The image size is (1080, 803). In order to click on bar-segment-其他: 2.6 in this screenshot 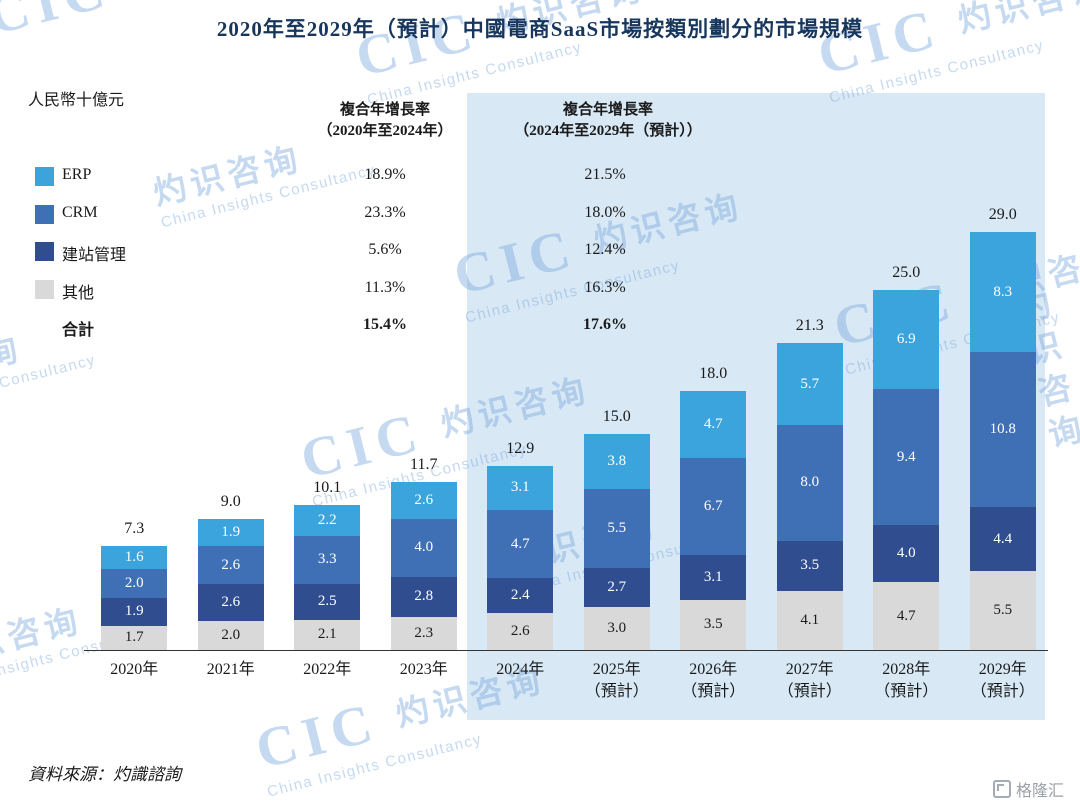, I will do `click(520, 631)`.